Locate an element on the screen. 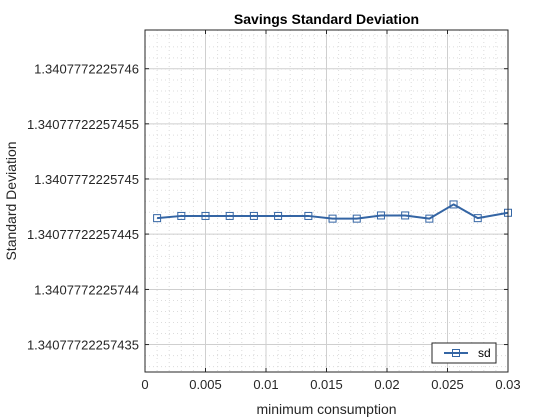 This screenshot has width=560, height=420. x-tick-label: 0.025 is located at coordinates (447, 384).